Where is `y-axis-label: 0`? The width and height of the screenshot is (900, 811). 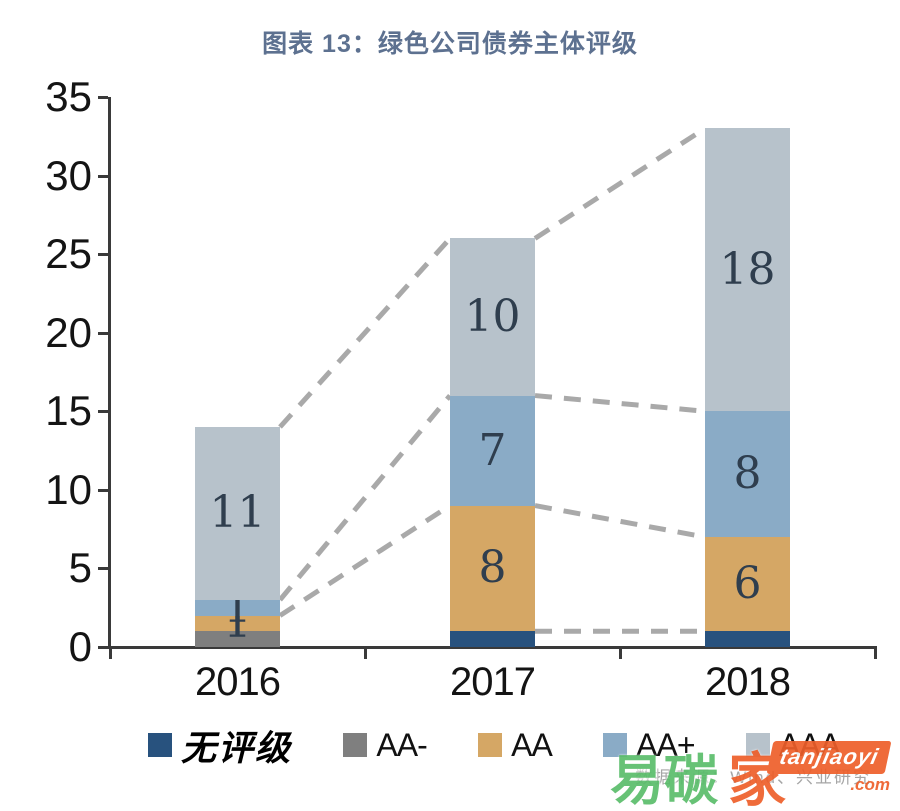
y-axis-label: 0 is located at coordinates (80, 646).